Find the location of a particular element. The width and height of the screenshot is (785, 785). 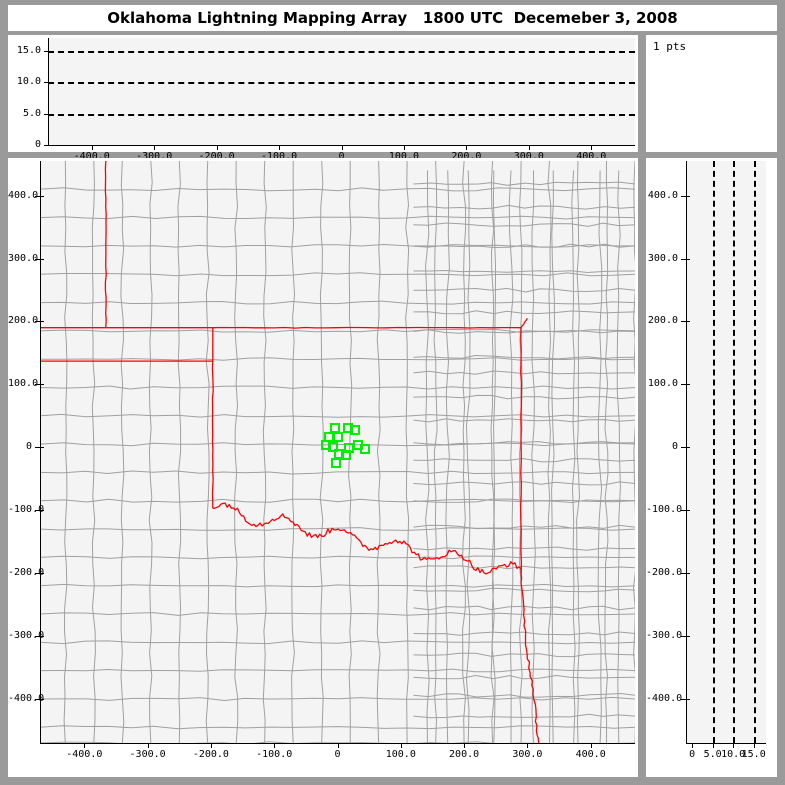

y-tick-label: 15.0 is located at coordinates (28, 50).